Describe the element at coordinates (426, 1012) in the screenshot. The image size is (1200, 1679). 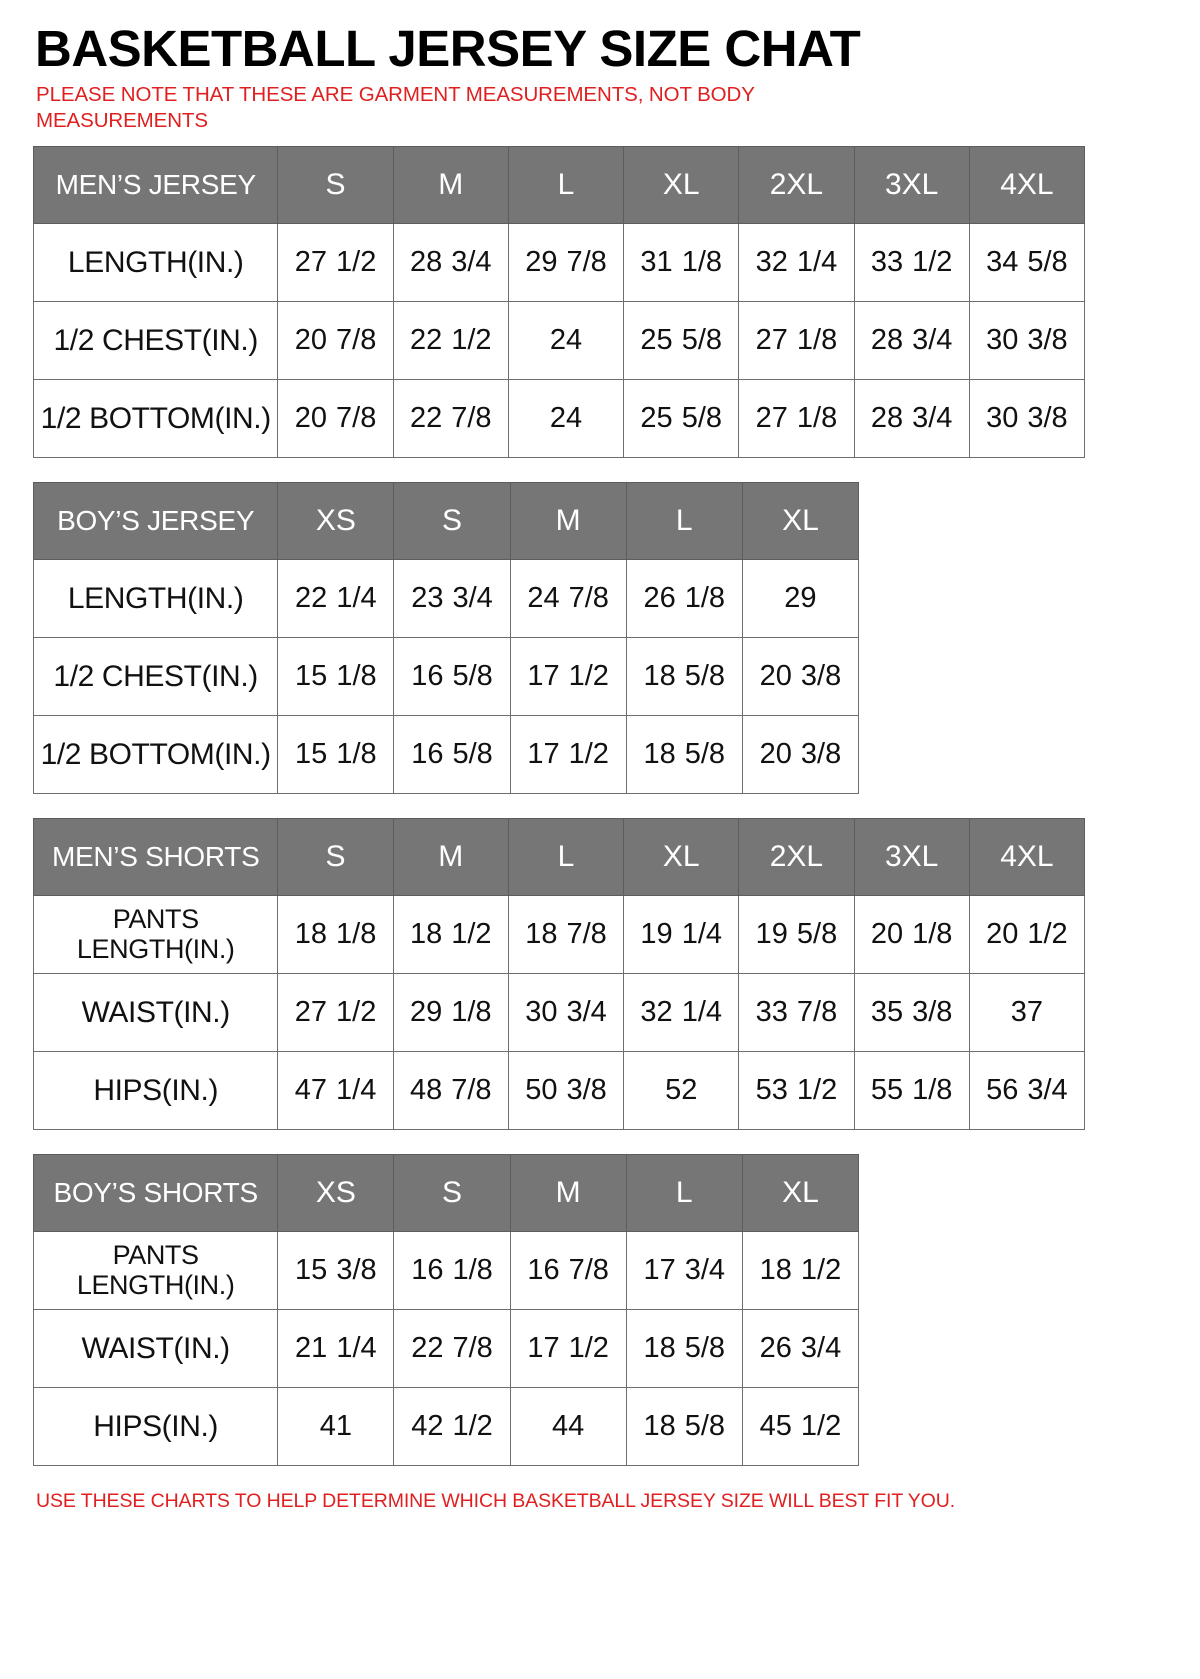
I see `measurement-whole: 29` at that location.